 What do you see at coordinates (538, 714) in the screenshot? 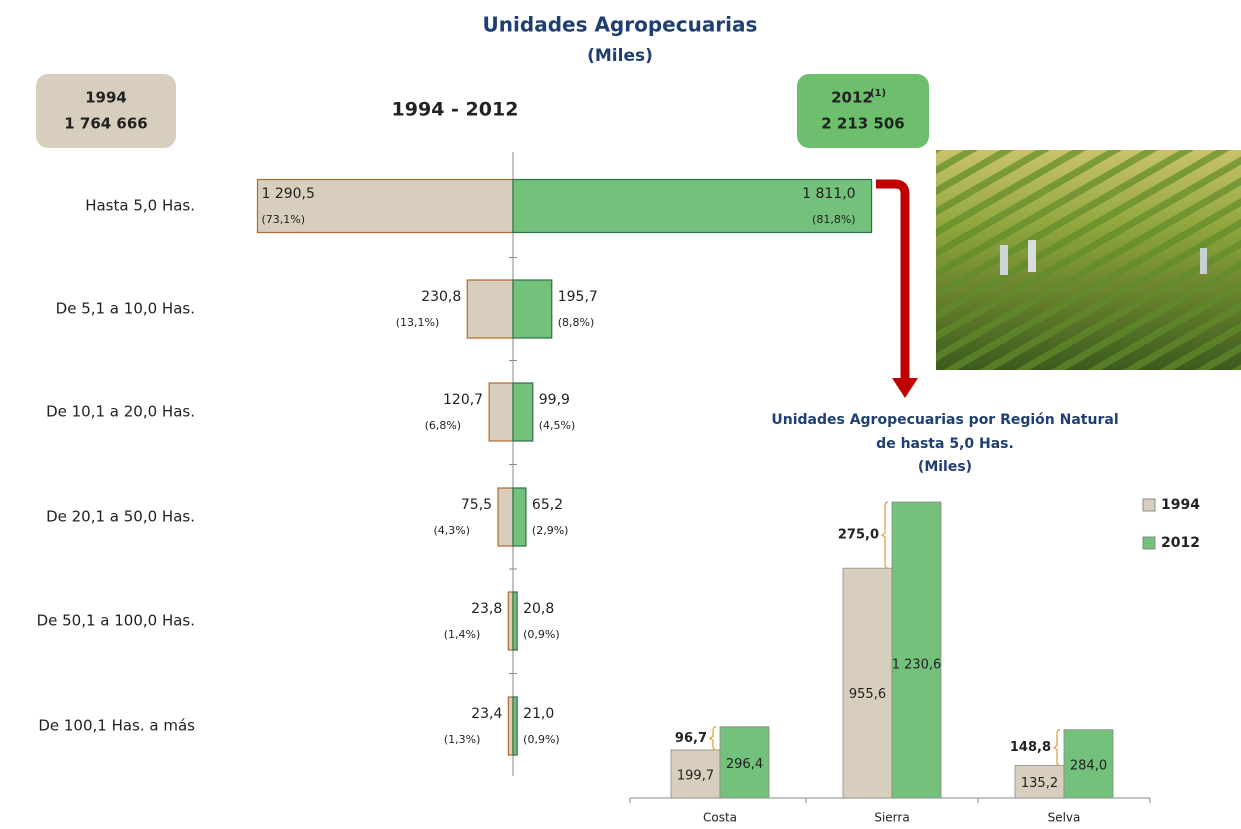
I see `value-label: 21,0` at bounding box center [538, 714].